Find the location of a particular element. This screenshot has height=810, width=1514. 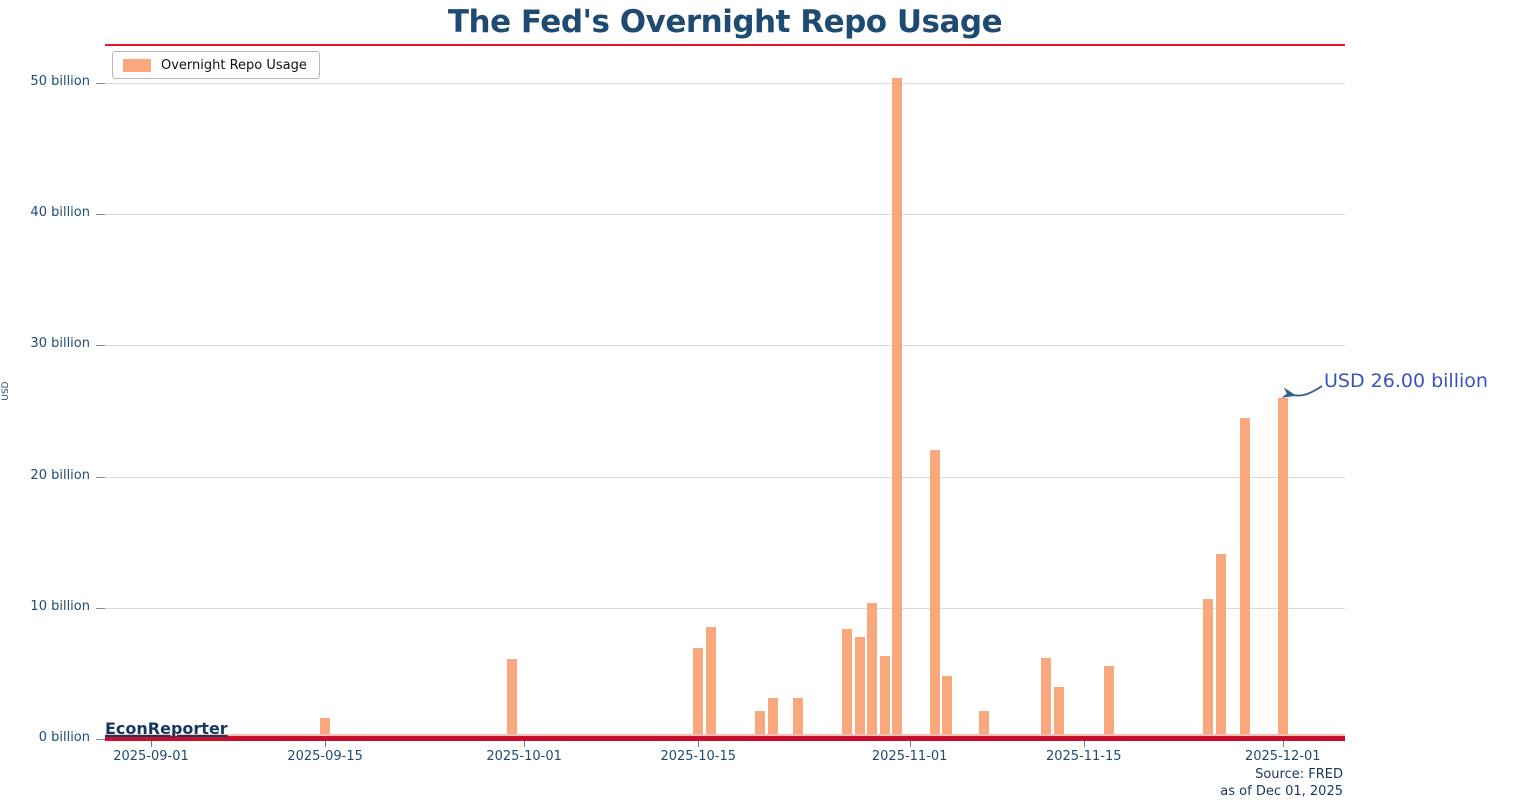

chart-title: The Fed's Overnight Repo Usage is located at coordinates (725, 22).